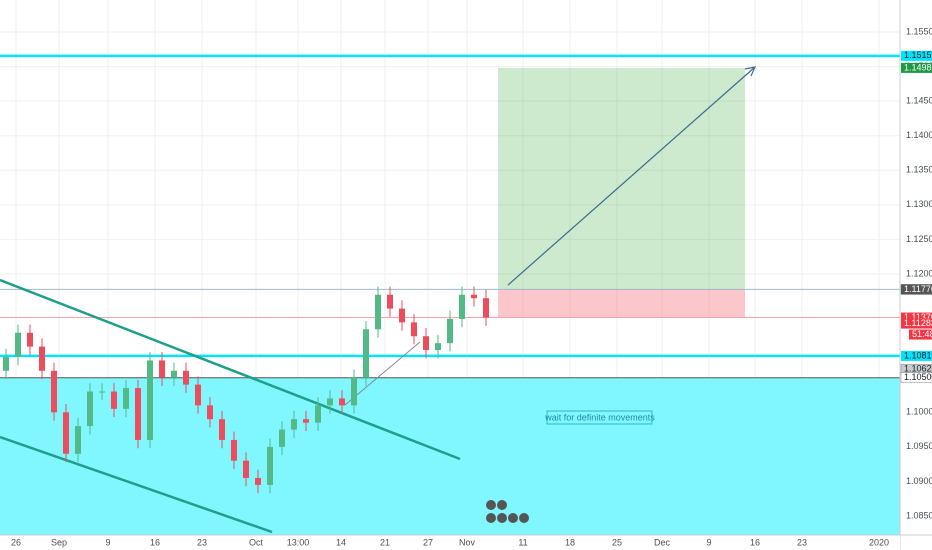 The height and width of the screenshot is (550, 932). I want to click on target-box, so click(621, 178).